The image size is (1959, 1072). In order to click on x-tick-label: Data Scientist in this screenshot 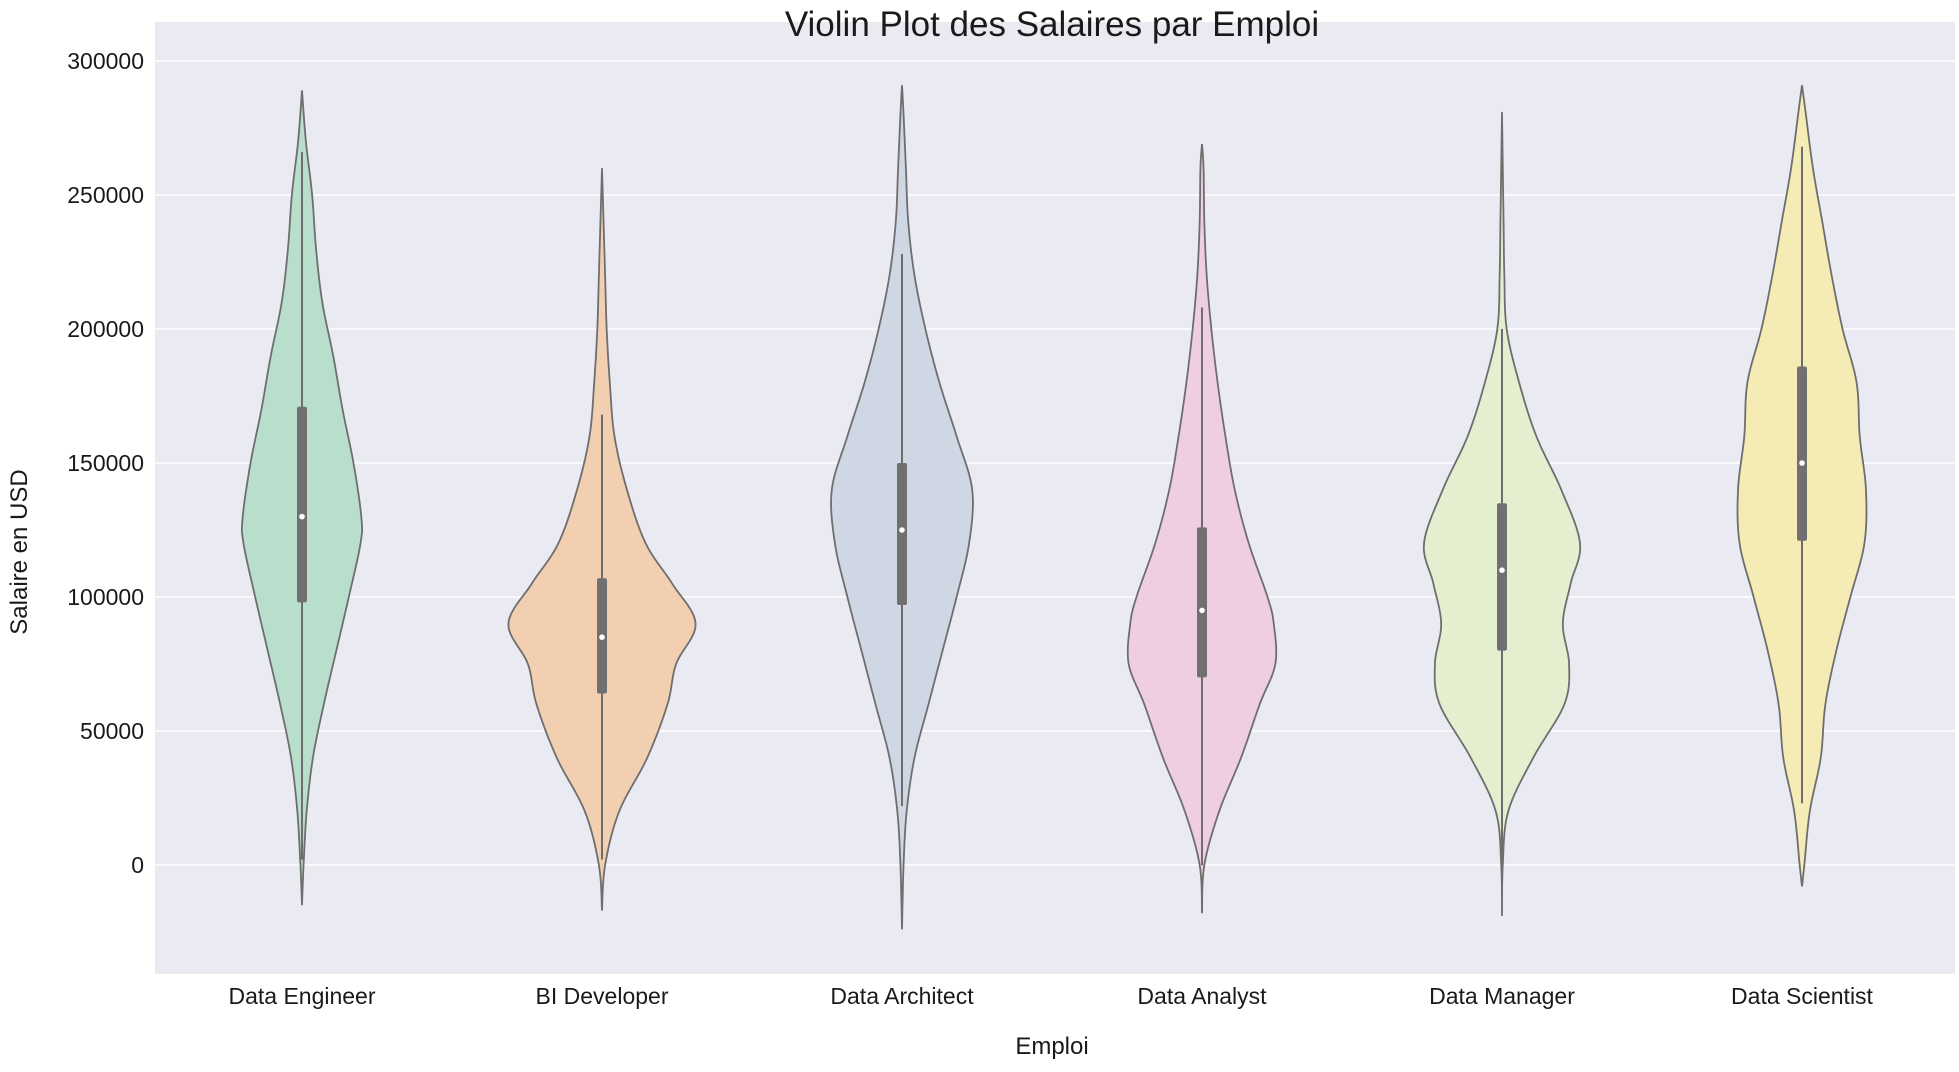, I will do `click(1802, 996)`.